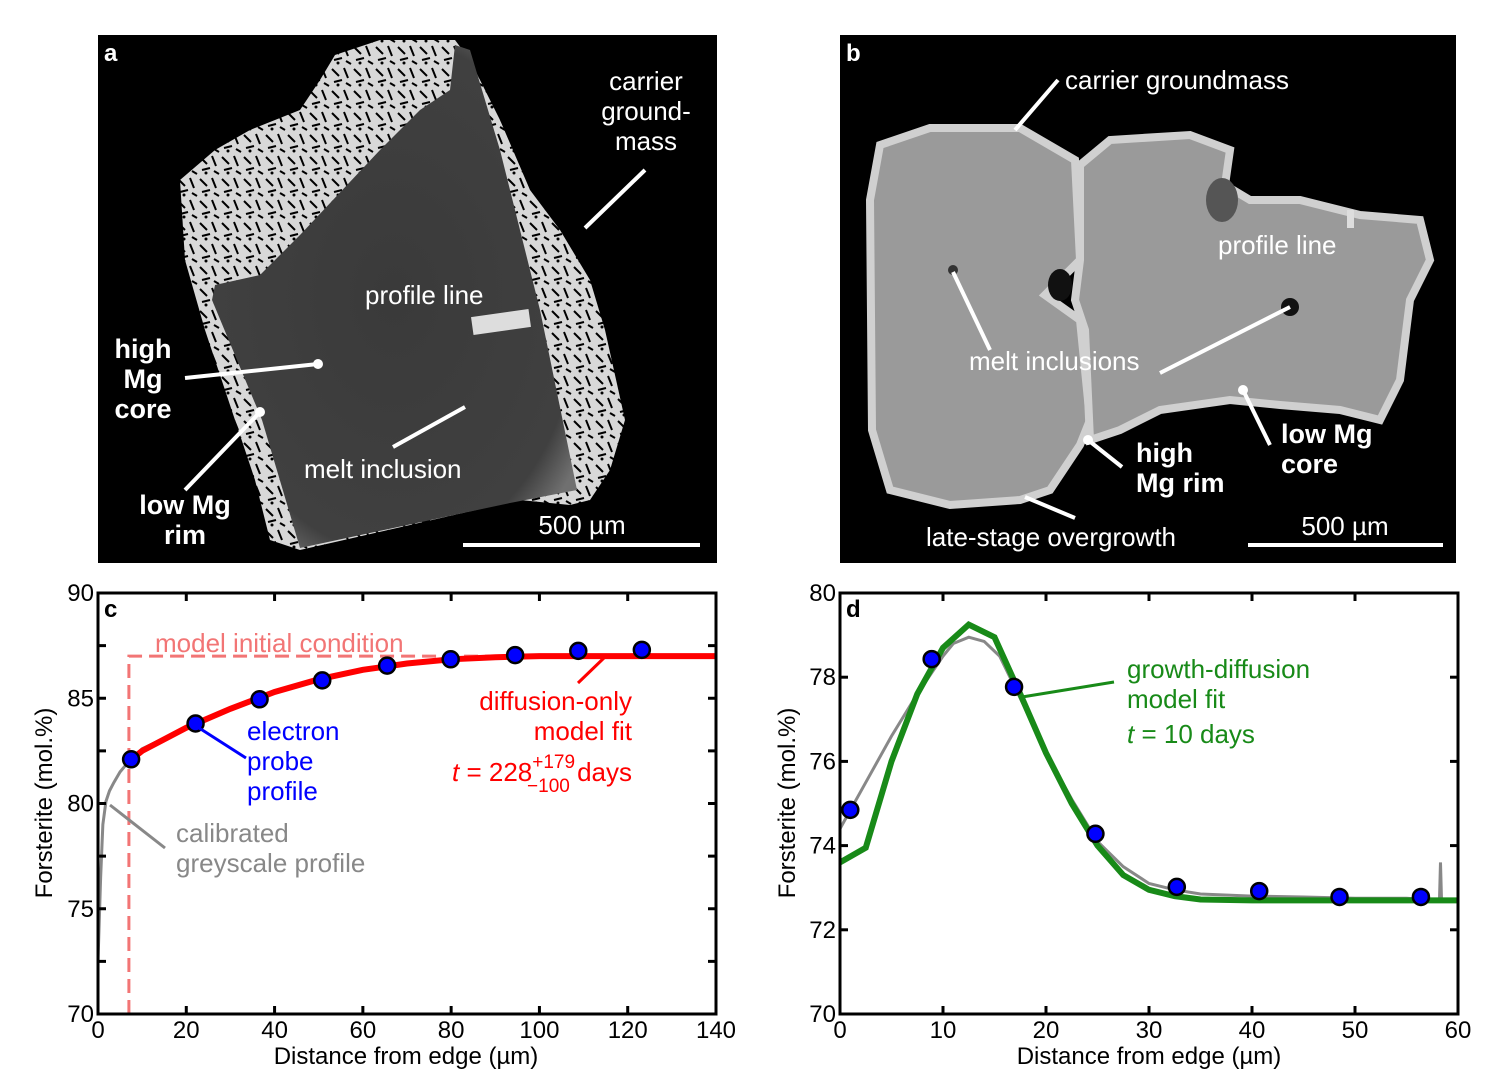  What do you see at coordinates (421, 834) in the screenshot?
I see `series-initial-condition` at bounding box center [421, 834].